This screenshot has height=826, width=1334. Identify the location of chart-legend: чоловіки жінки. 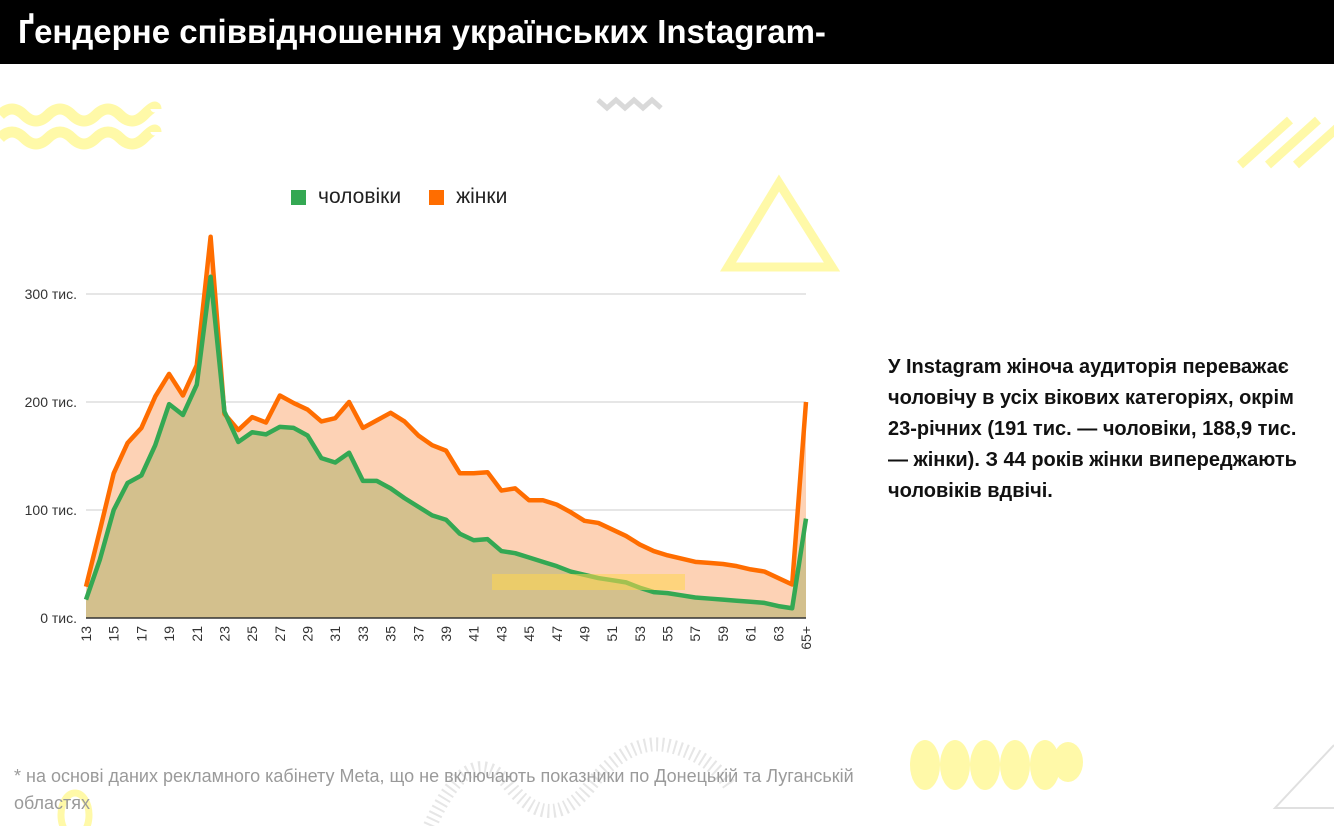
(413, 197).